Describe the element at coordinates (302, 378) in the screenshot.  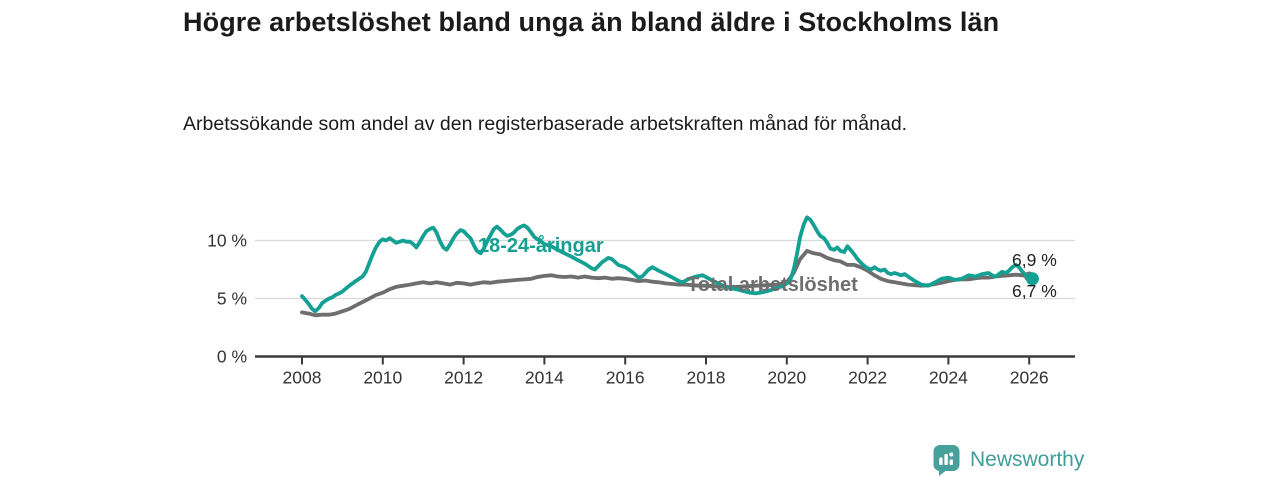
I see `x-axis-tick-label: 2008` at that location.